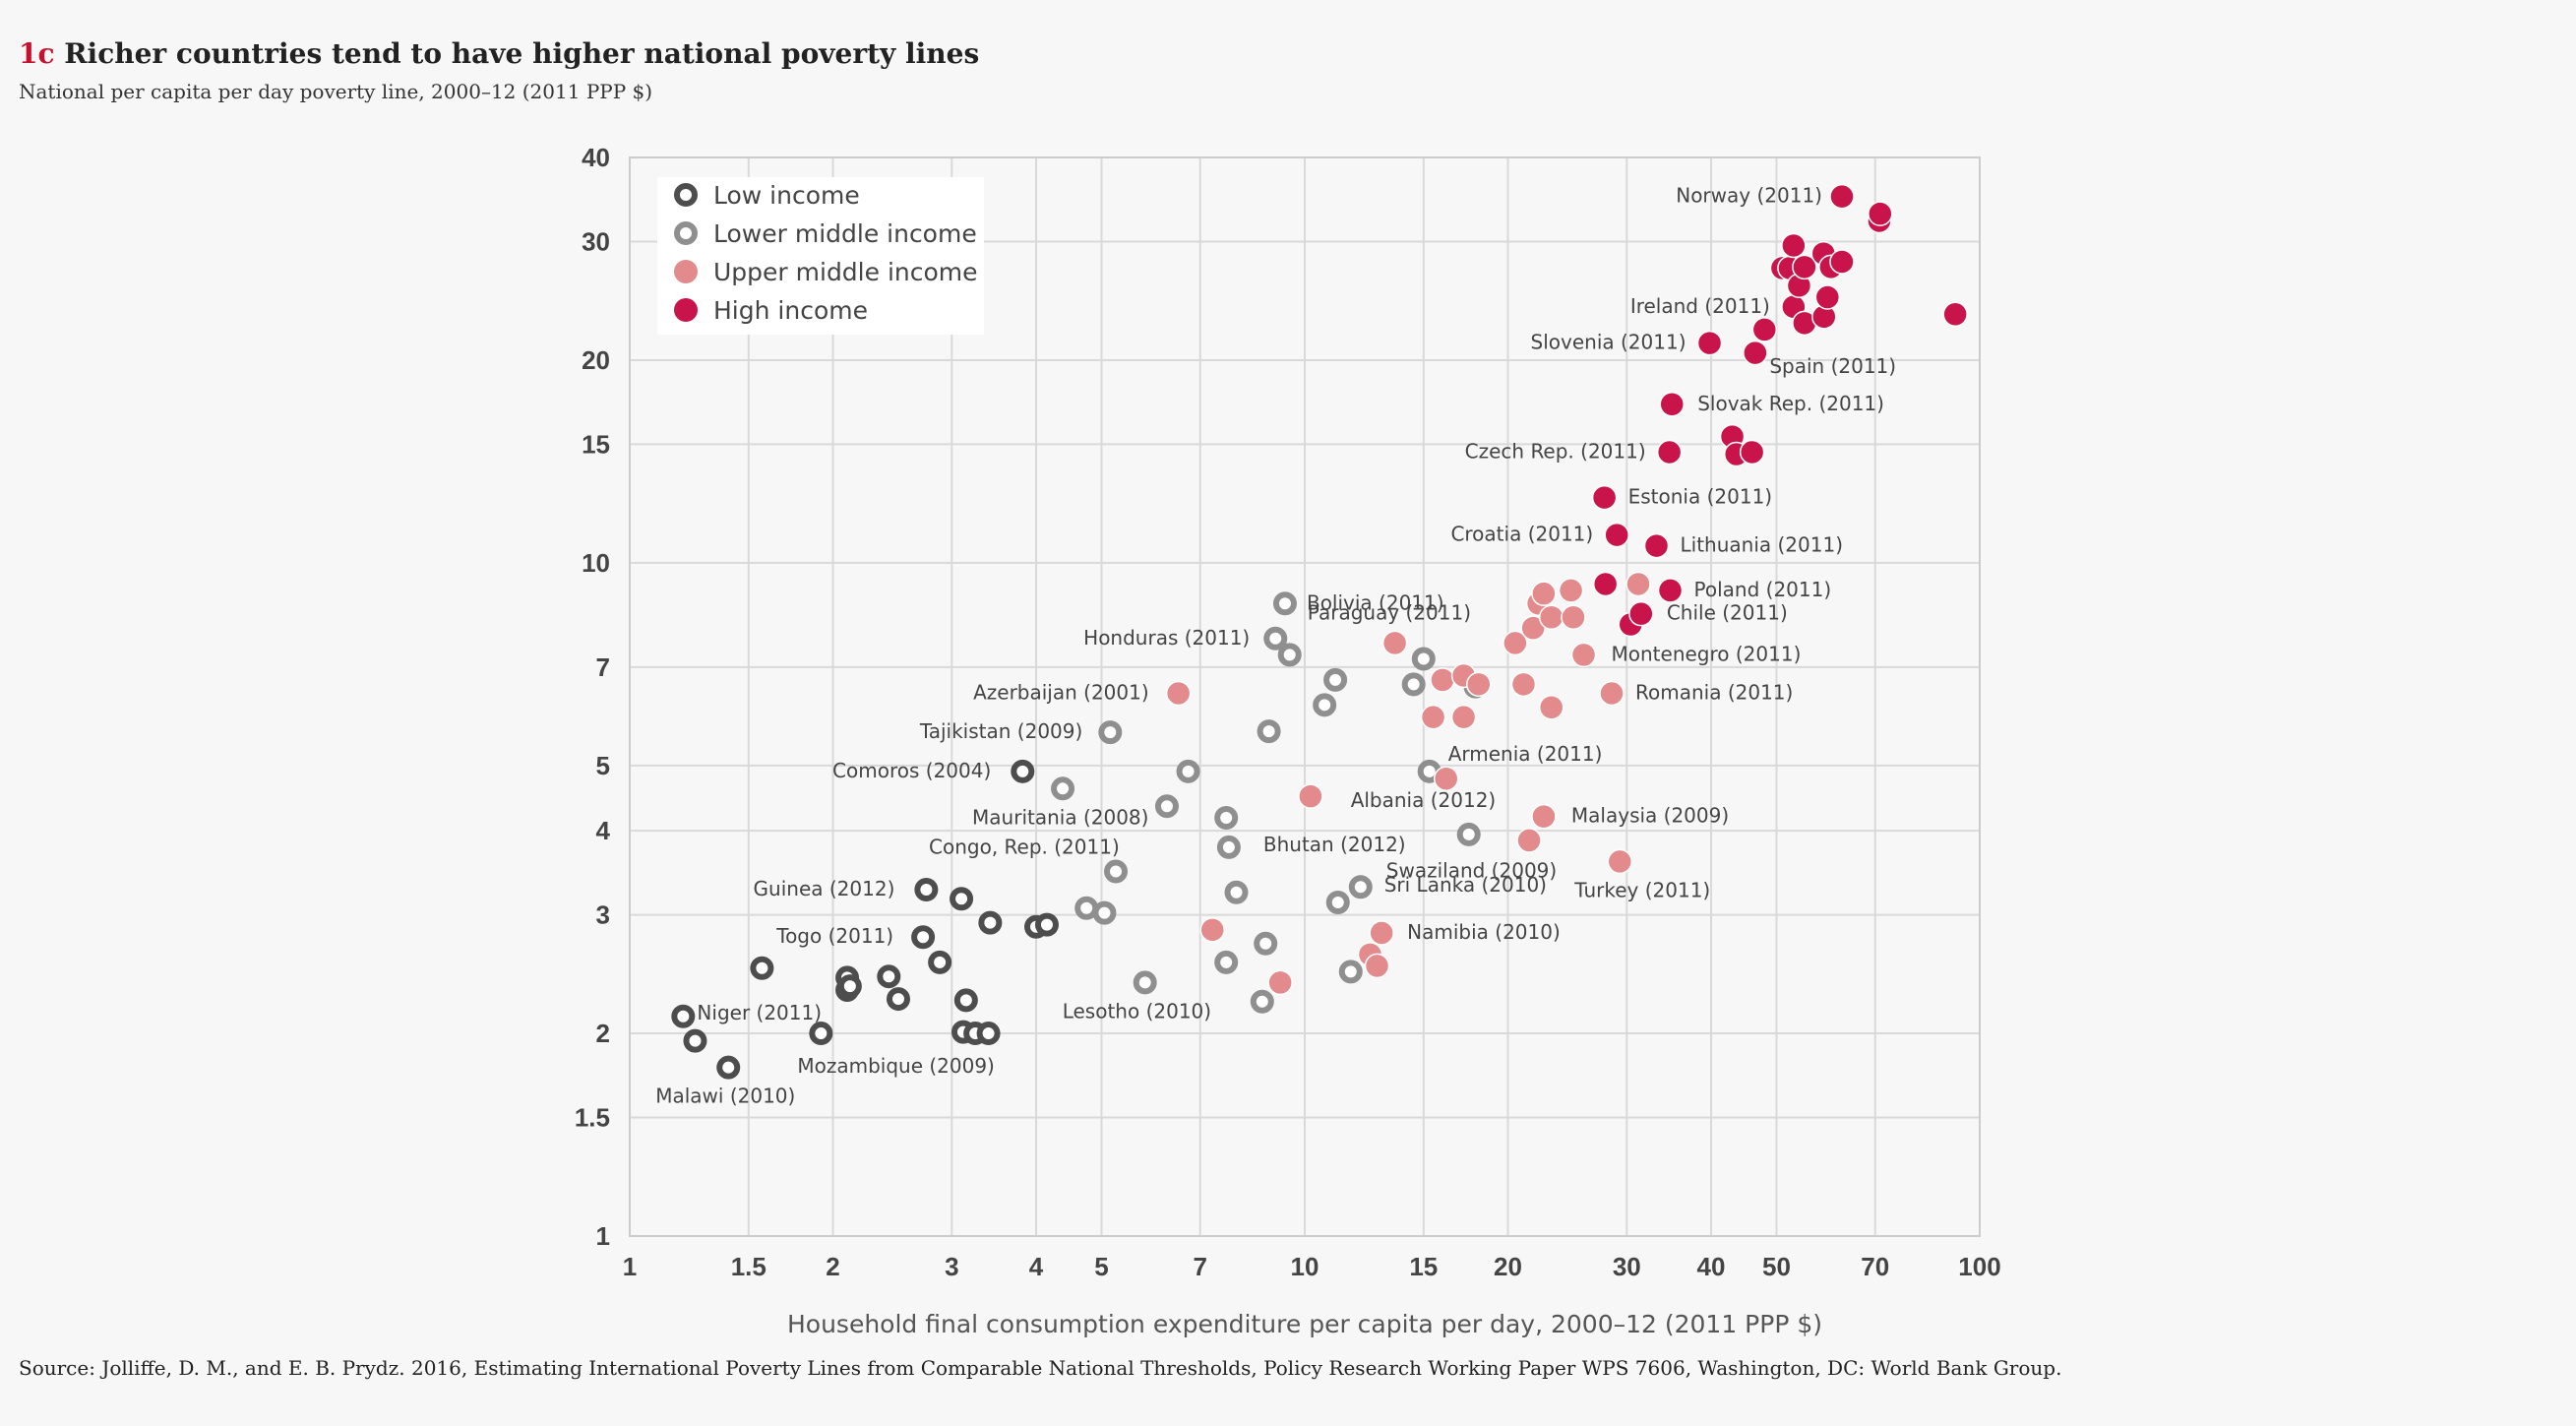  Describe the element at coordinates (1334, 844) in the screenshot. I see `point-label: Bhutan (2012)` at that location.